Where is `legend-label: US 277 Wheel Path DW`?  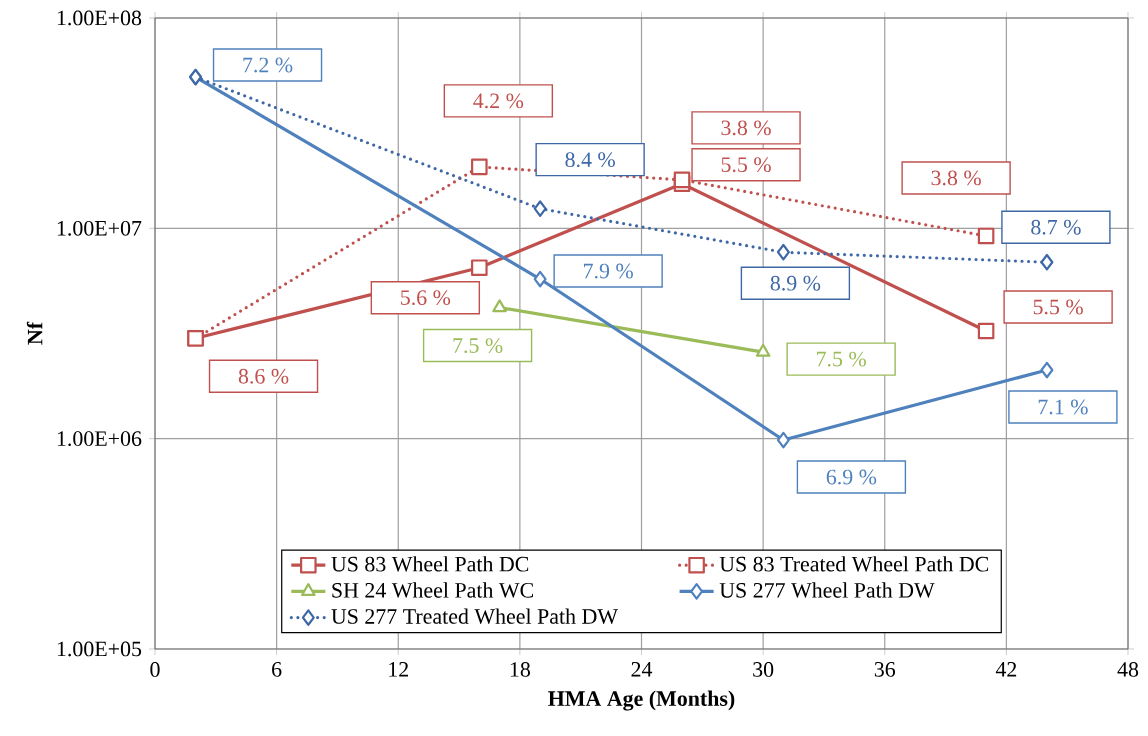
legend-label: US 277 Wheel Path DW is located at coordinates (827, 590).